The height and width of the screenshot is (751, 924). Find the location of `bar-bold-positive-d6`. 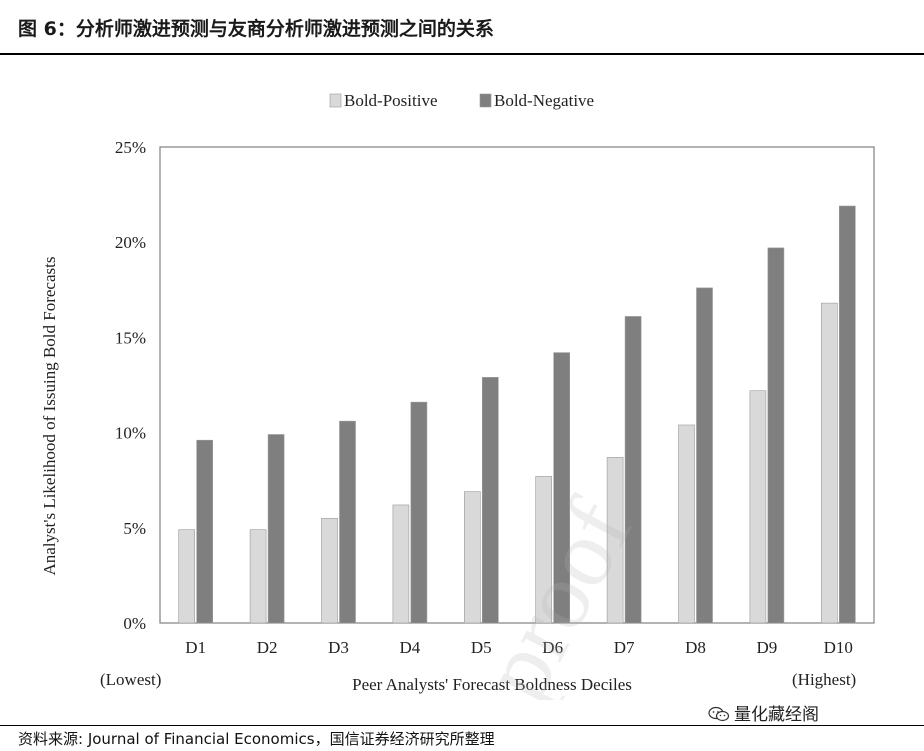

bar-bold-positive-d6 is located at coordinates (544, 550).